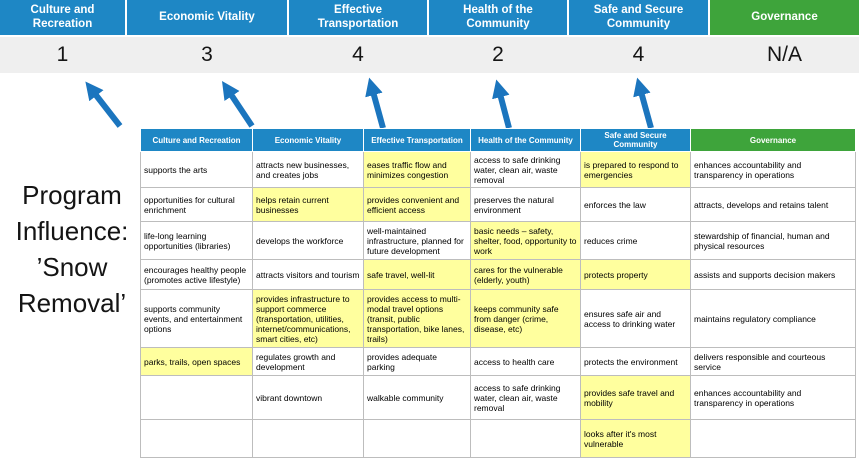 The image size is (859, 465). Describe the element at coordinates (417, 140) in the screenshot. I see `table-header-cell: Effective Transportation` at that location.